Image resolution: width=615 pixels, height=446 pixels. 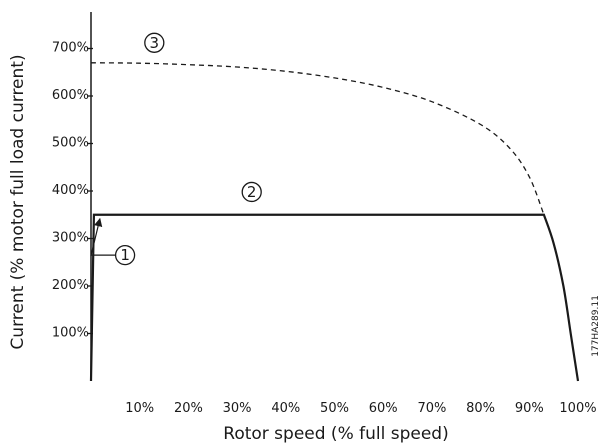 I want to click on callout-1-arrow, so click(x=103, y=236).